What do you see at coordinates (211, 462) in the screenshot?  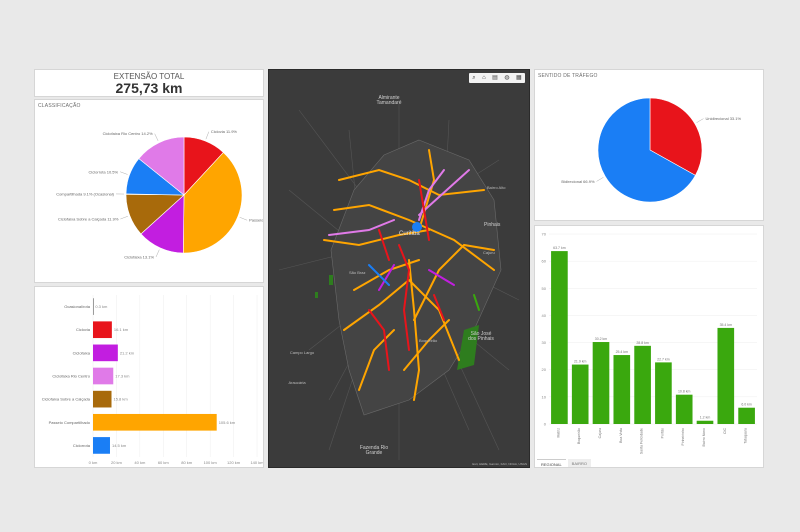 I see `x-tick-label: 100 km` at bounding box center [211, 462].